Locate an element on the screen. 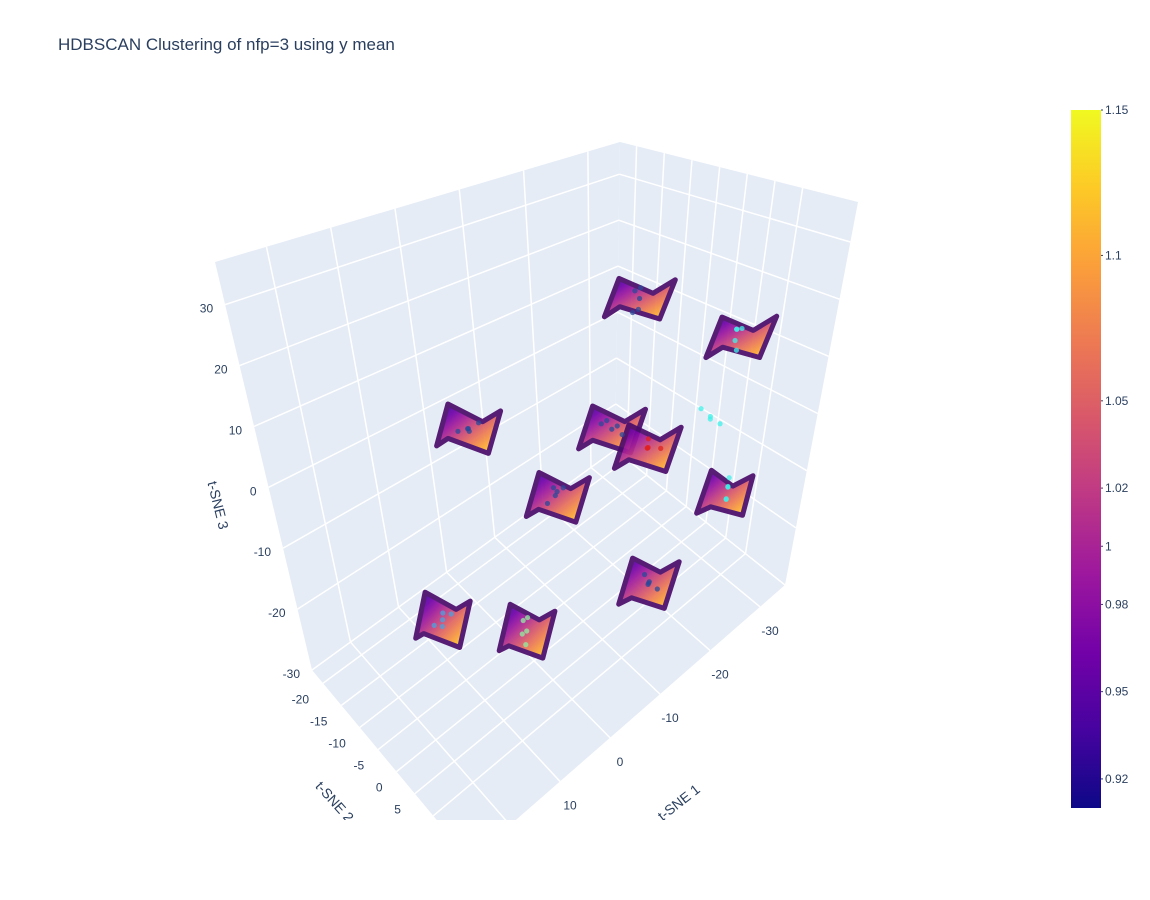 Image resolution: width=1150 pixels, height=900 pixels. x-tick-label: -30 is located at coordinates (770, 631).